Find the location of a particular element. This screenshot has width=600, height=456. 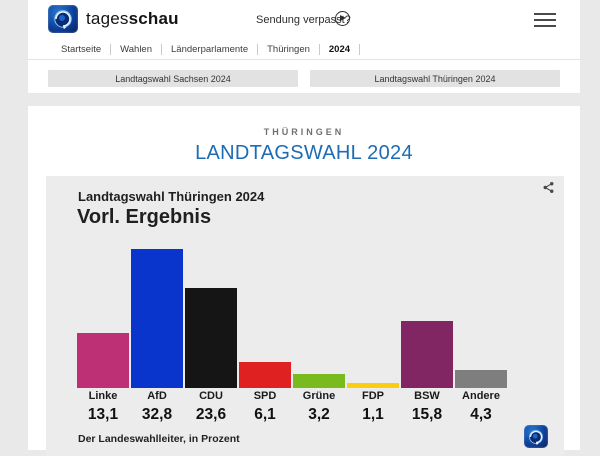

menu-hamburger-icon is located at coordinates (545, 20).